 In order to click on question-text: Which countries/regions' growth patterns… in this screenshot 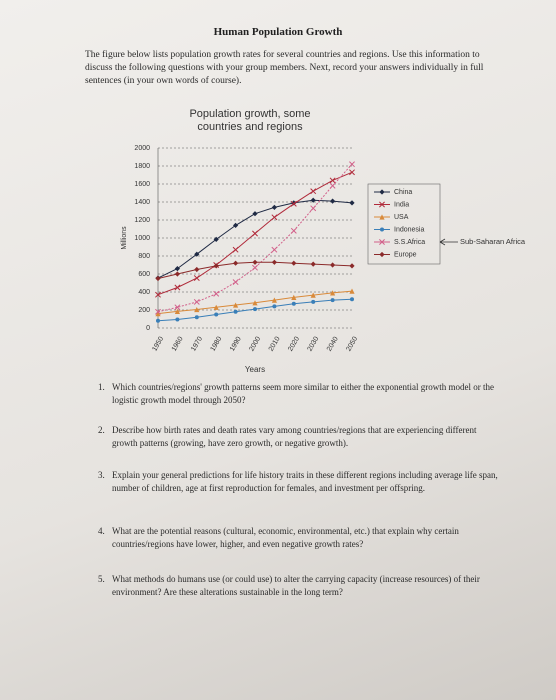, I will do `click(303, 393)`.